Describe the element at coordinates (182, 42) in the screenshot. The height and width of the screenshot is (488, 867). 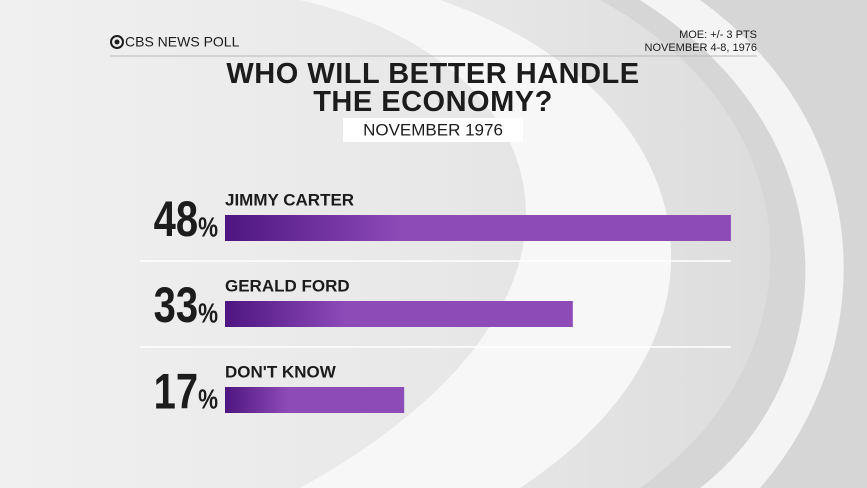
I see `brand: CBS NEWS POLL` at that location.